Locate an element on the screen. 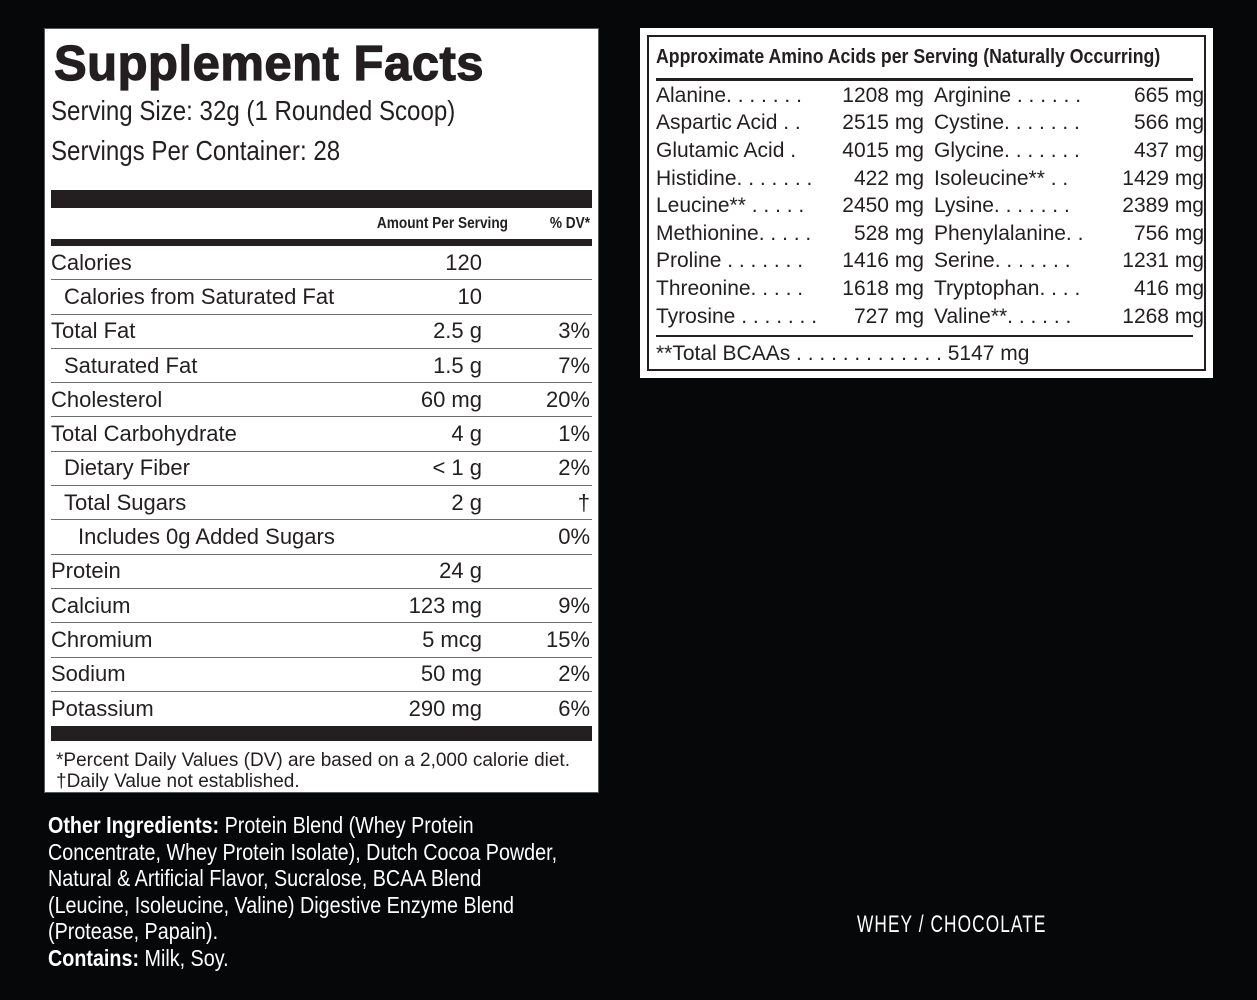 The width and height of the screenshot is (1257, 1000). nutrient-amount: < 1 g is located at coordinates (457, 468).